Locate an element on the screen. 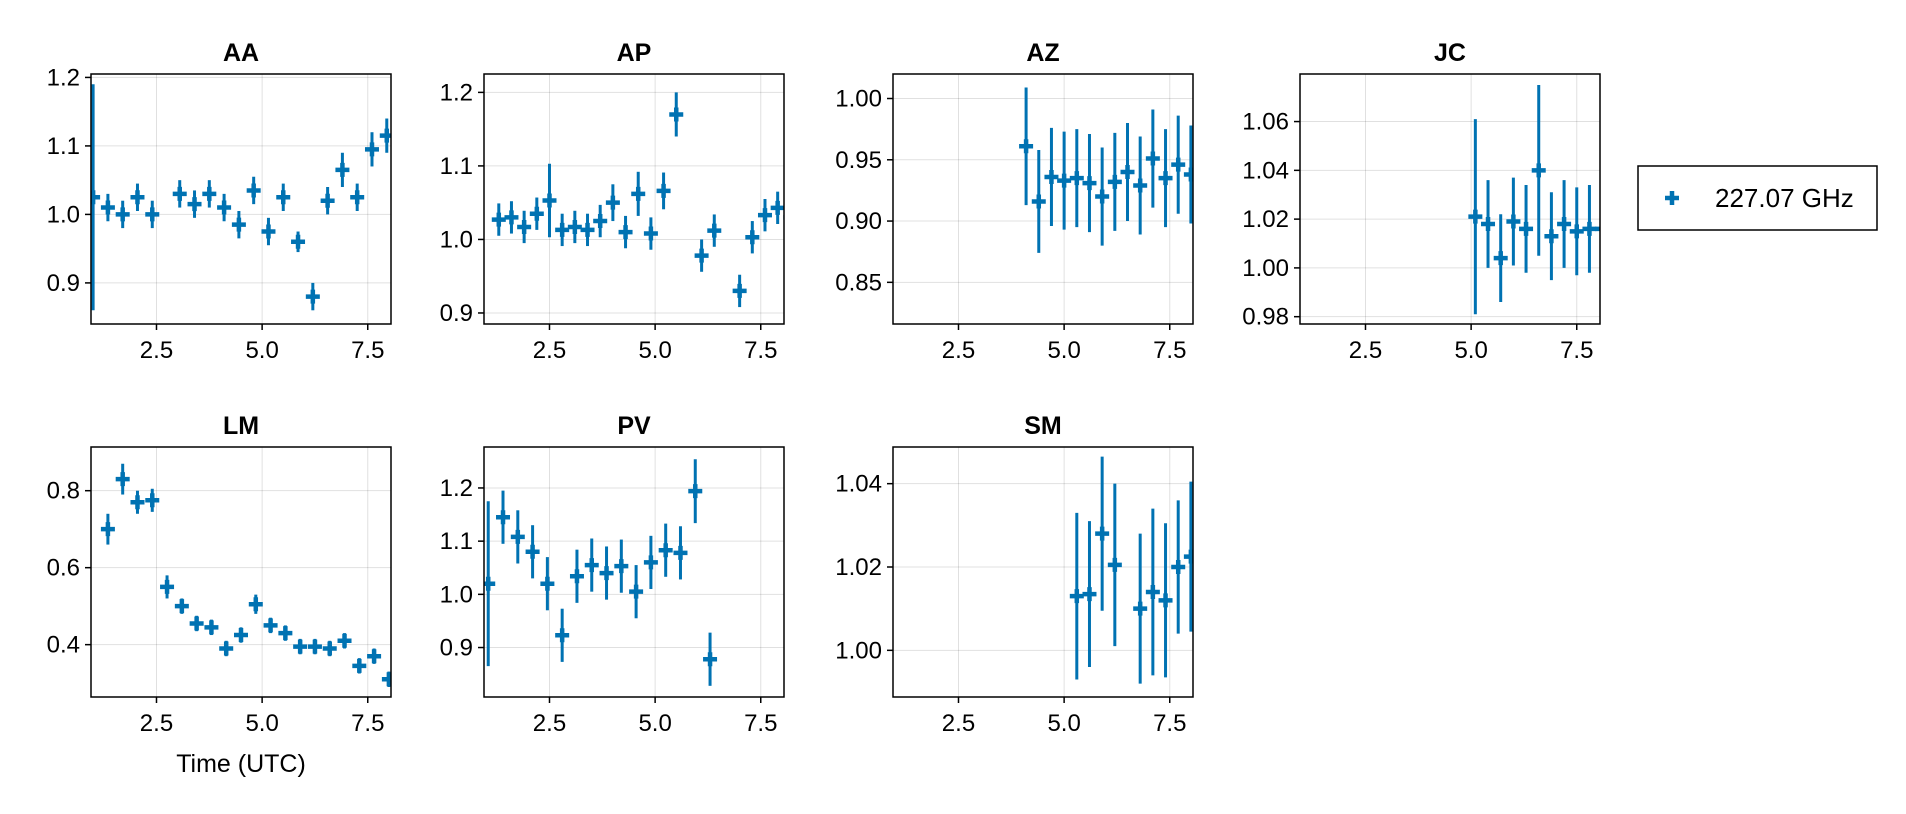 The image size is (1906, 814). panel-pv: 2.5 5.0 7.5 0.9 1.0 1.1 1.2 PV is located at coordinates (612, 574).